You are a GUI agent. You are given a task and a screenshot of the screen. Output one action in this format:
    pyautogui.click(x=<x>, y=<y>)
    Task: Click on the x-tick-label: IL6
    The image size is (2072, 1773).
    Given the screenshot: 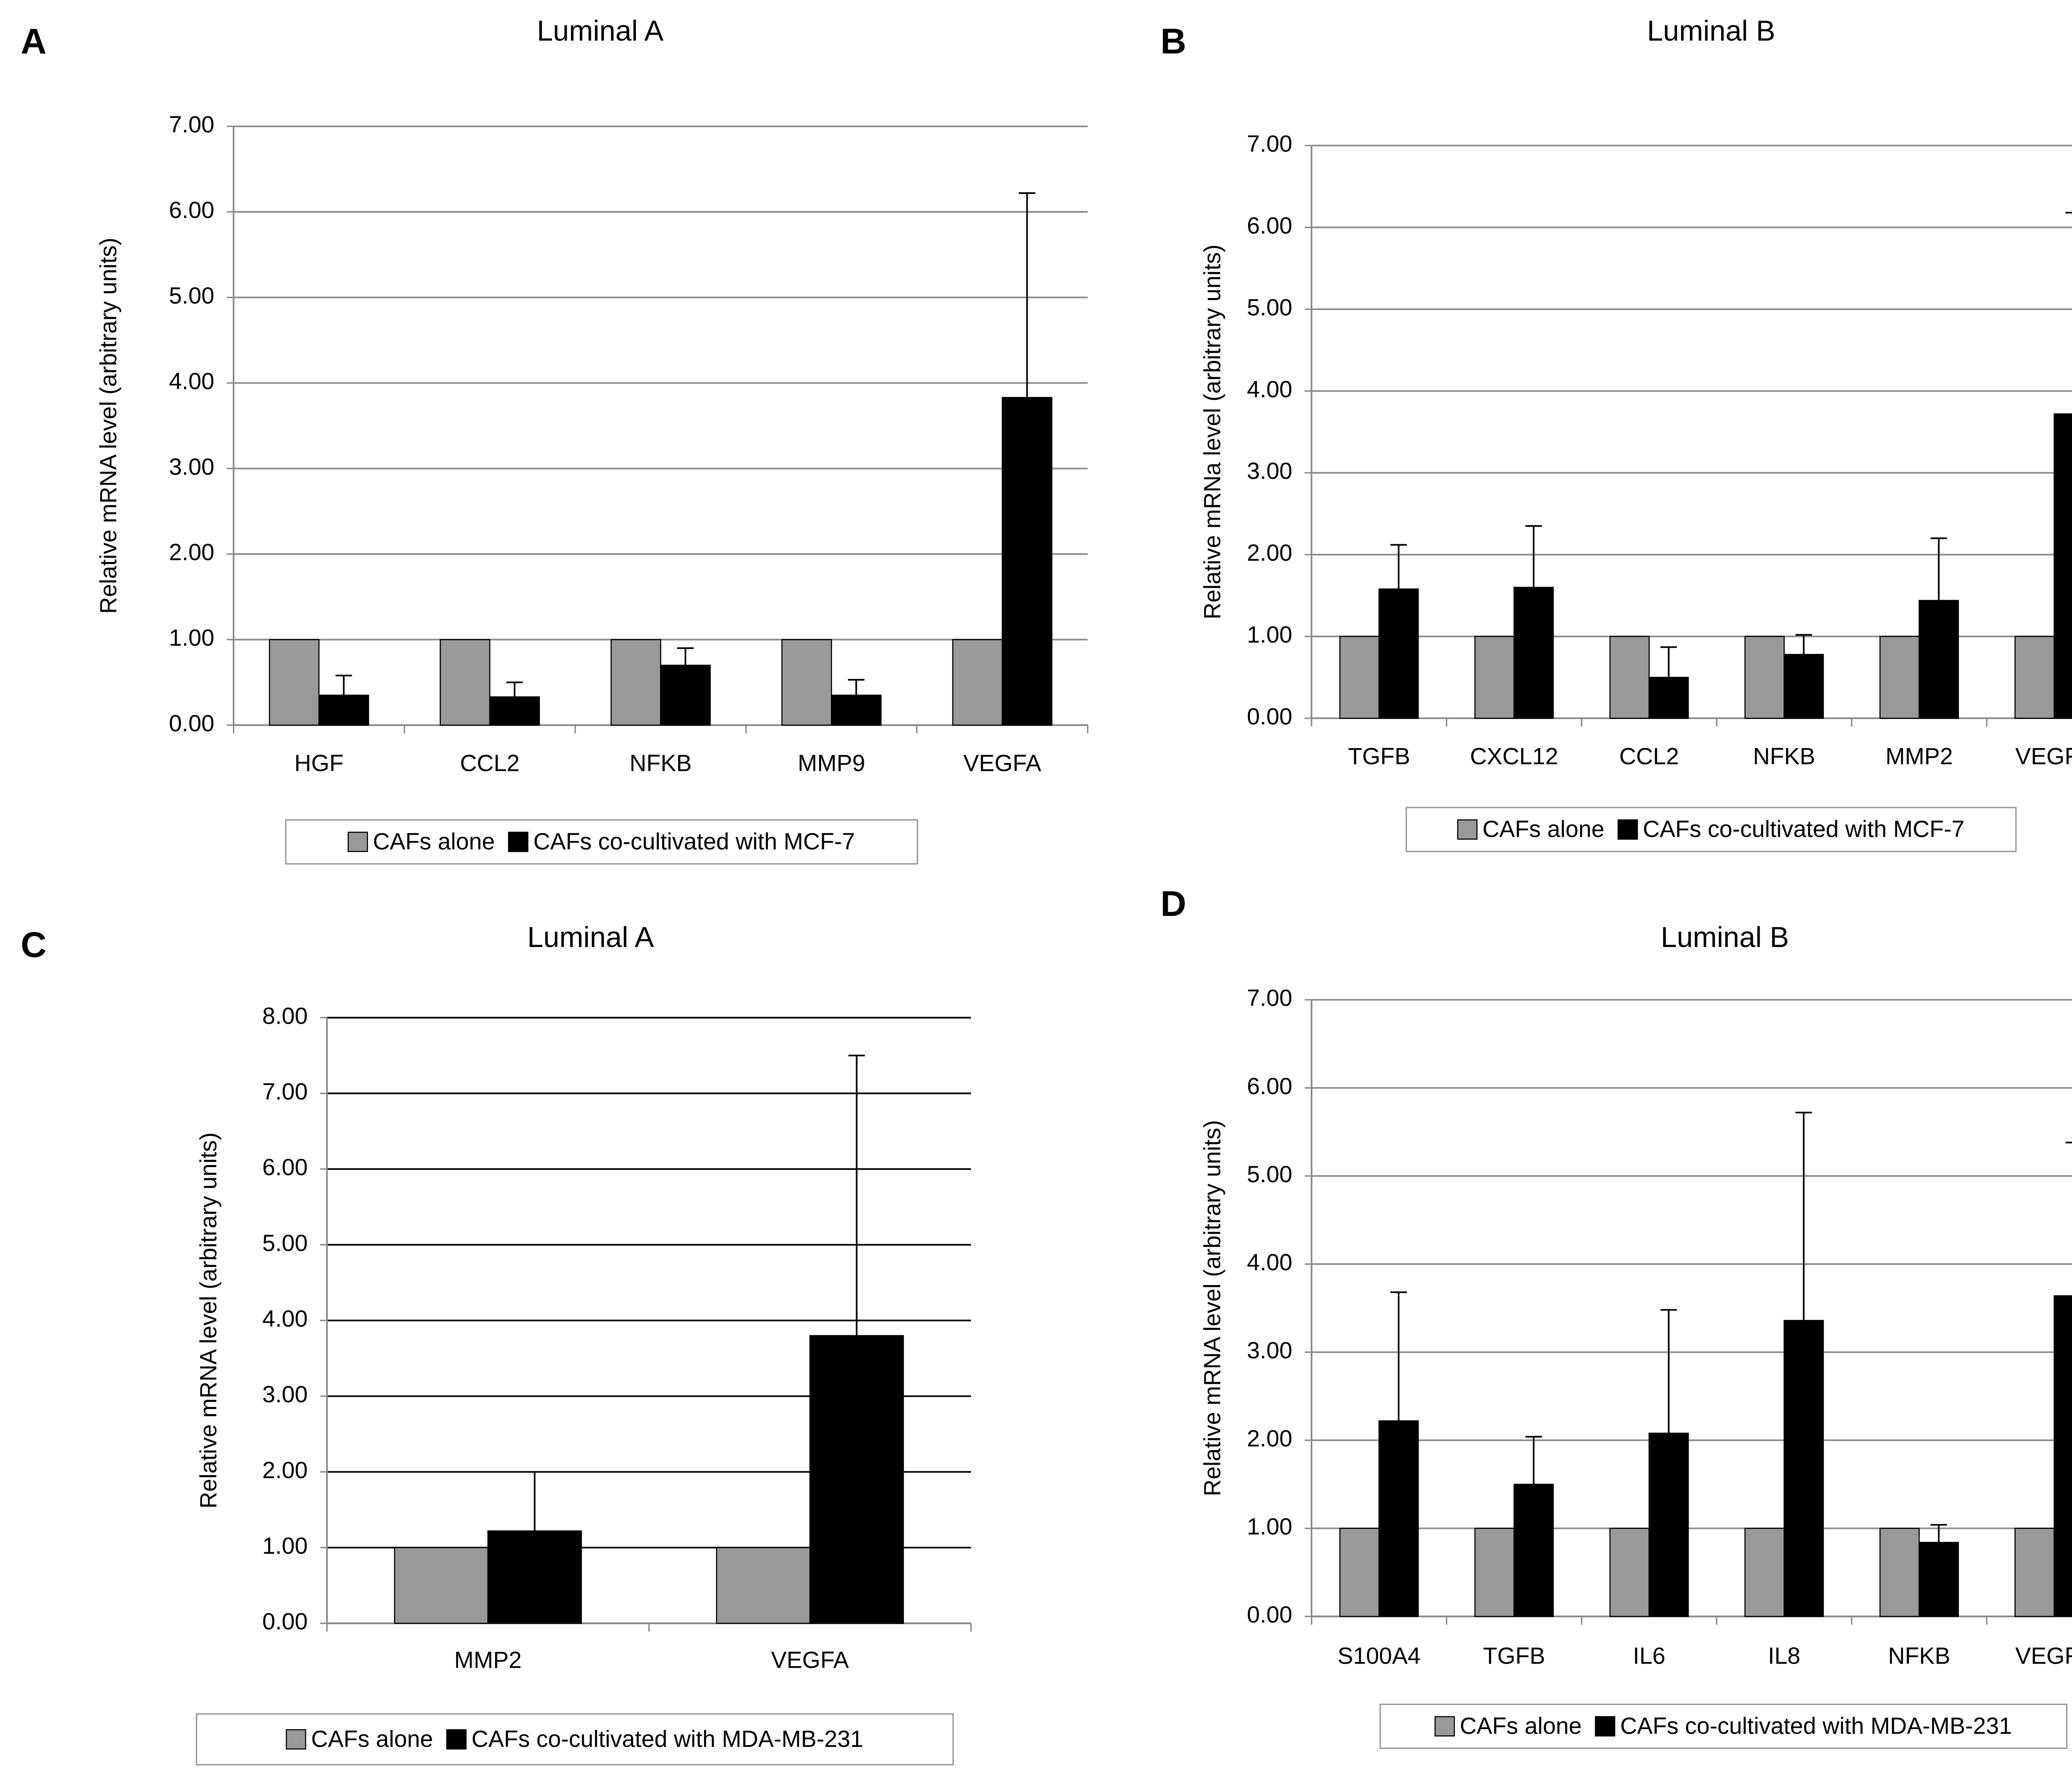 What is the action you would take?
    pyautogui.click(x=1649, y=1656)
    